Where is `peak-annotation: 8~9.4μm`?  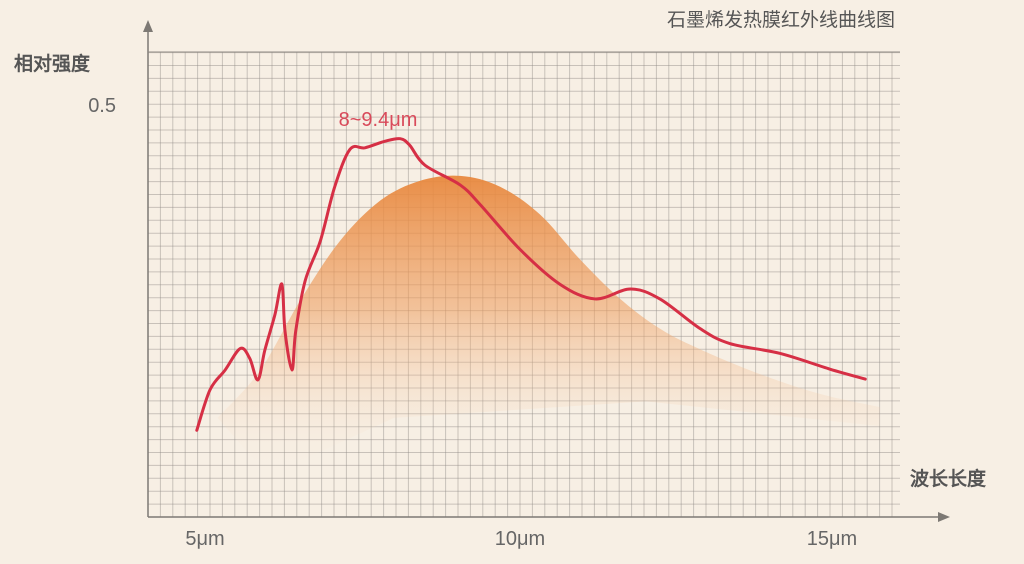
peak-annotation: 8~9.4μm is located at coordinates (378, 120).